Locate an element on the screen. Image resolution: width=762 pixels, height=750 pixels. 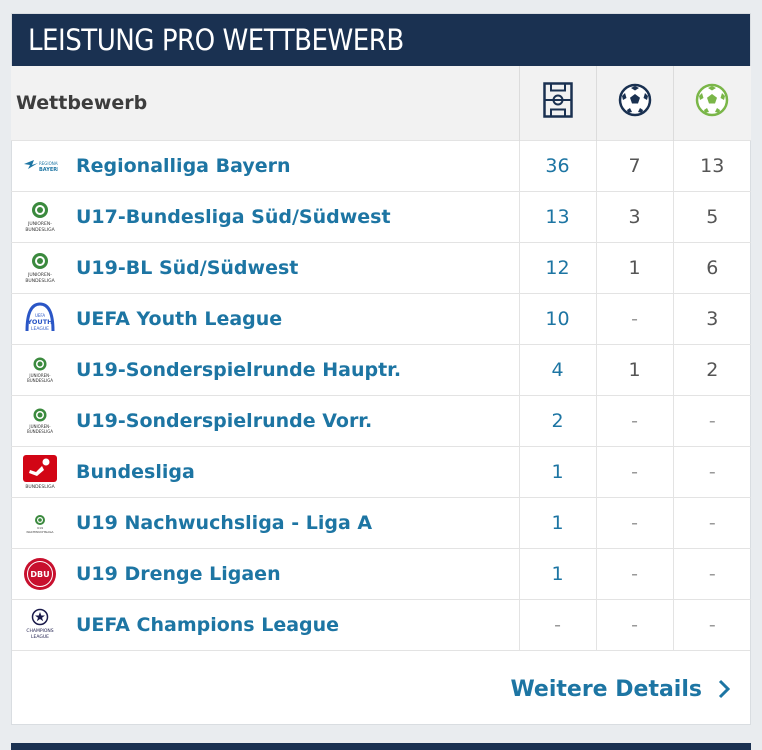
svg-text: REGIONALLIGA is located at coordinates (48, 163).